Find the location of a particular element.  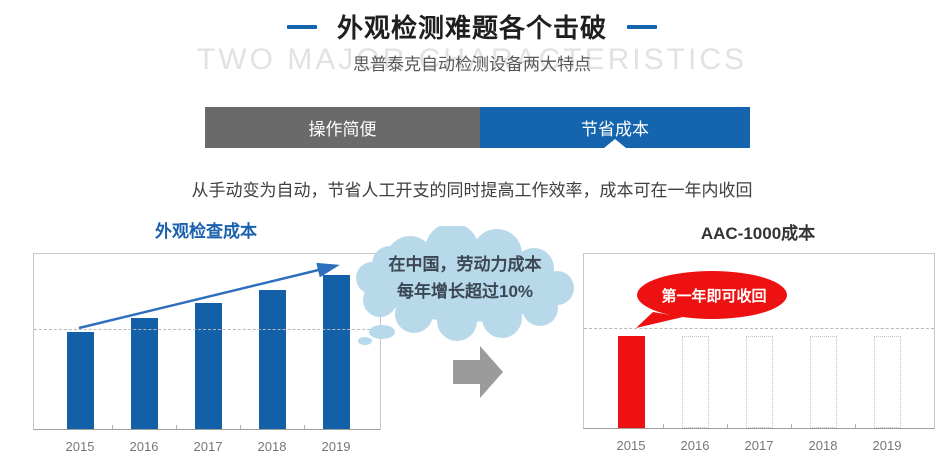

feature-description: 从手动变为自动，节省人工开支的同时提高工作效率，成本可在一年内收回 is located at coordinates (472, 190).